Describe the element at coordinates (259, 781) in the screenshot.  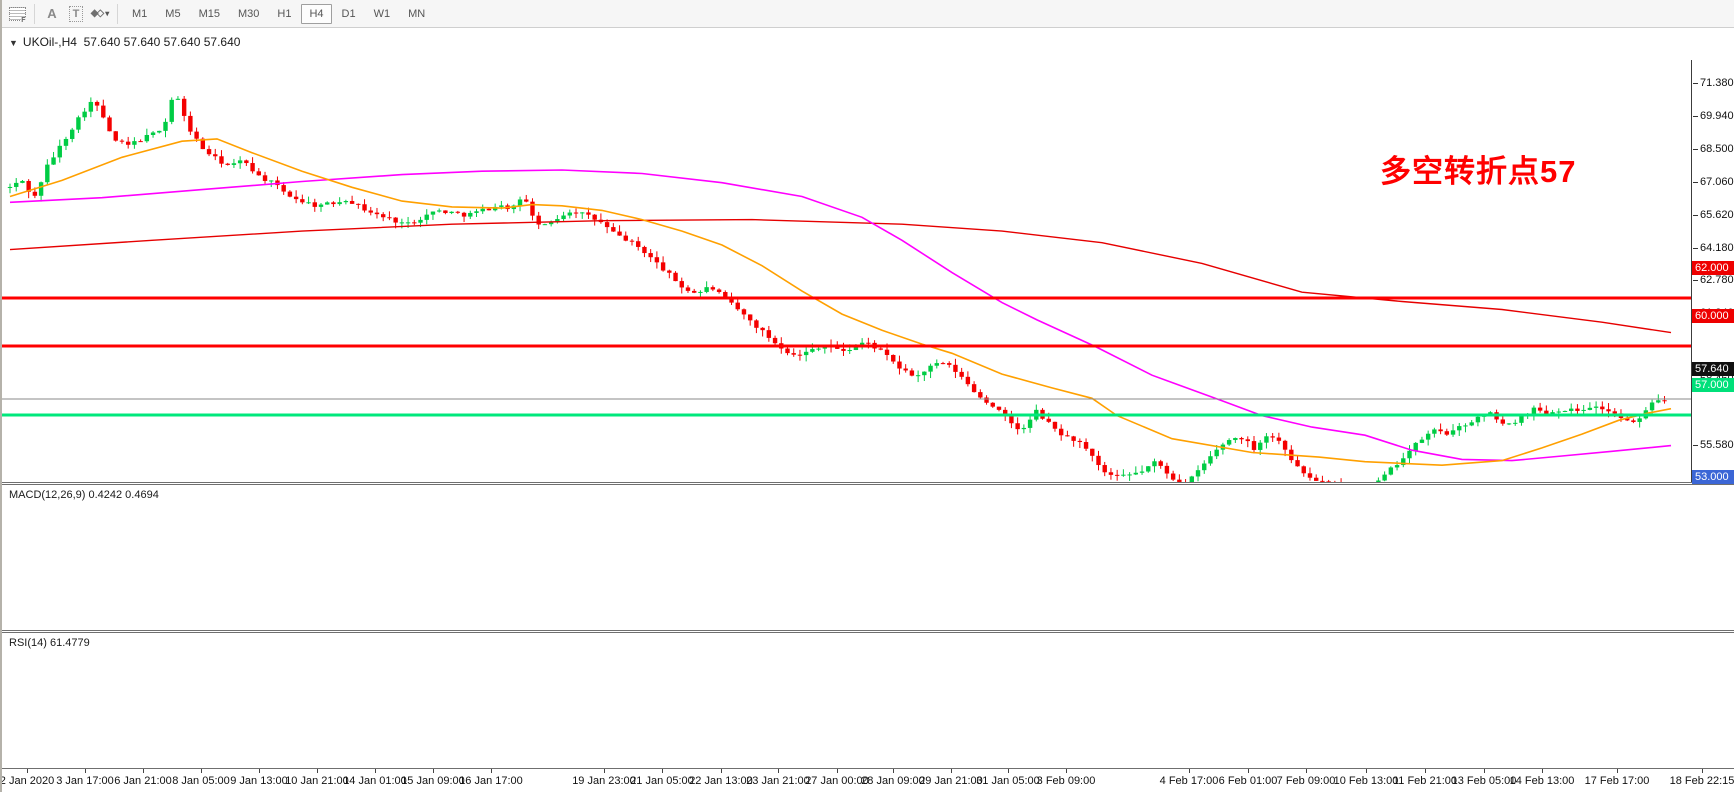
I see `time-tick-label: 9 Jan 13:00` at that location.